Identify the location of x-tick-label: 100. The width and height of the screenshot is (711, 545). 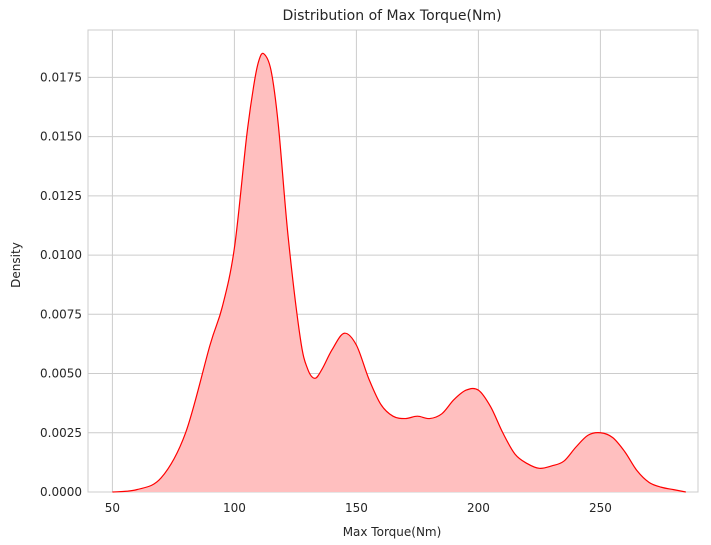
(234, 508).